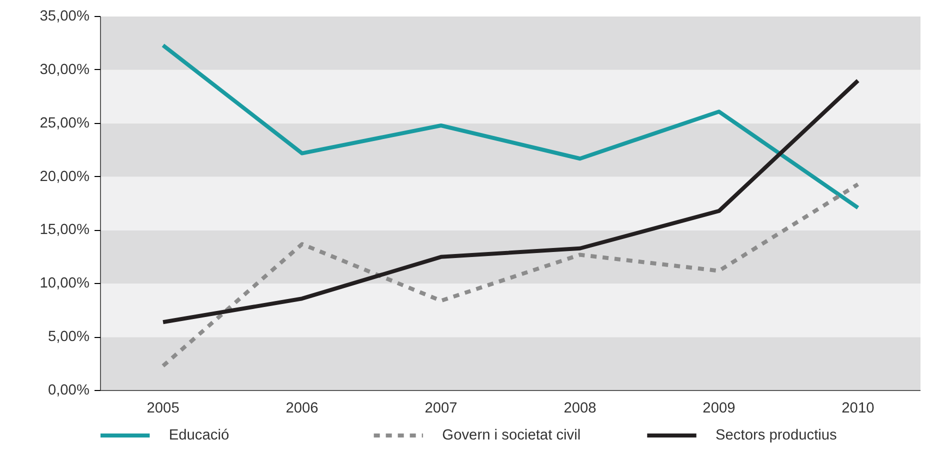 This screenshot has height=461, width=938. I want to click on x-tick-label: 2005, so click(163, 408).